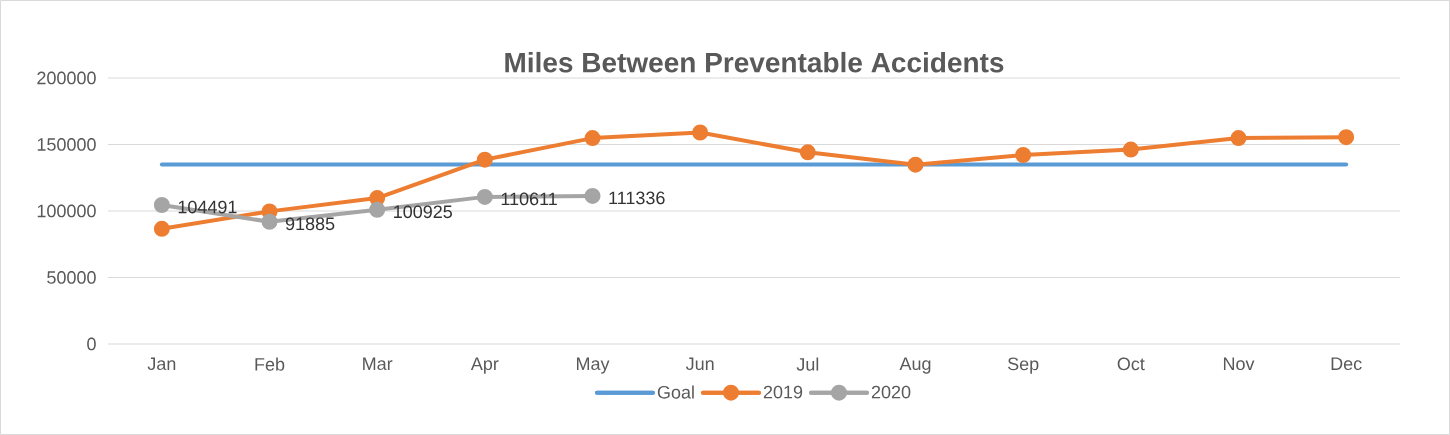 The image size is (1450, 435). What do you see at coordinates (807, 364) in the screenshot?
I see `x-tick-label: Jul` at bounding box center [807, 364].